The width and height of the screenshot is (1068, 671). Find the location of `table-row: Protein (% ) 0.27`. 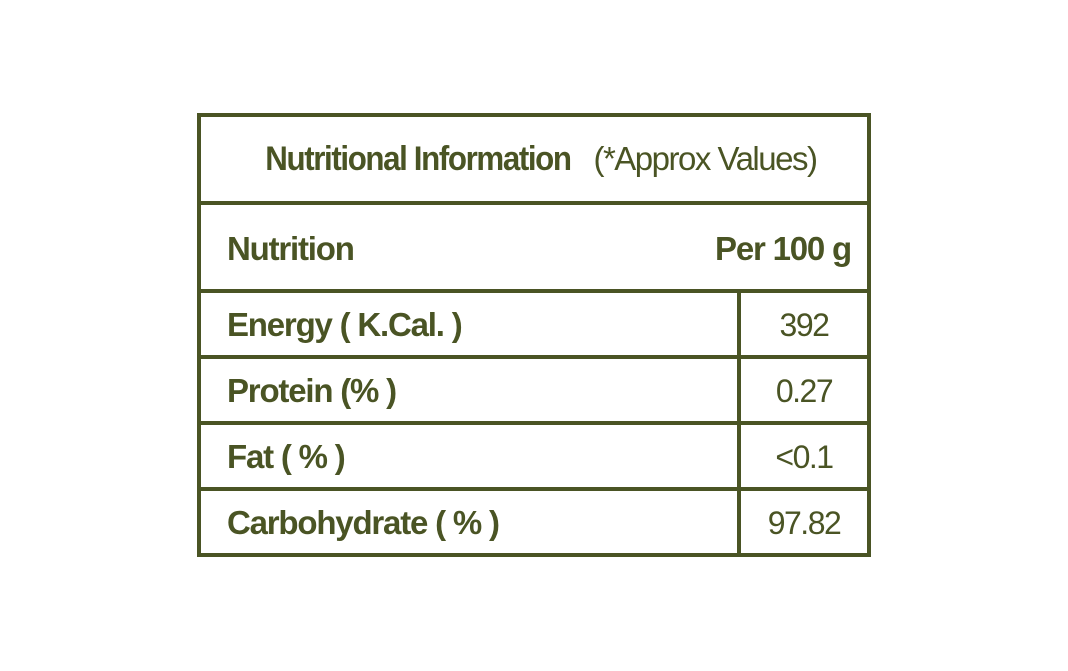

table-row: Protein (% ) 0.27 is located at coordinates (534, 392).